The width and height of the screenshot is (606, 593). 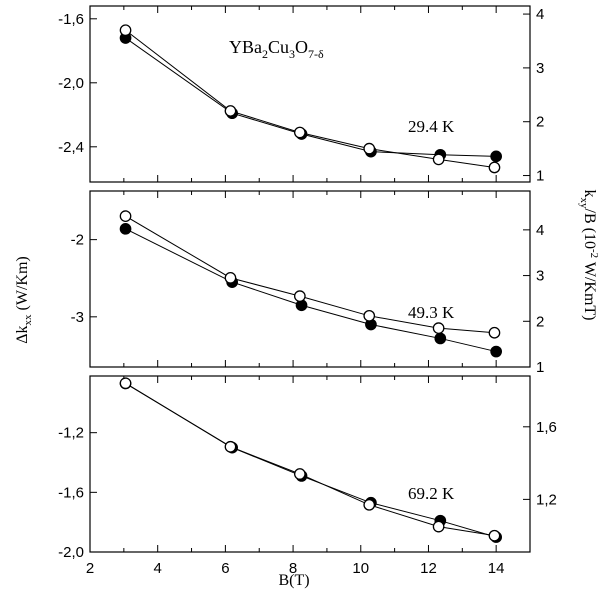 I want to click on temperature-label: 69.2 K, so click(x=431, y=493).